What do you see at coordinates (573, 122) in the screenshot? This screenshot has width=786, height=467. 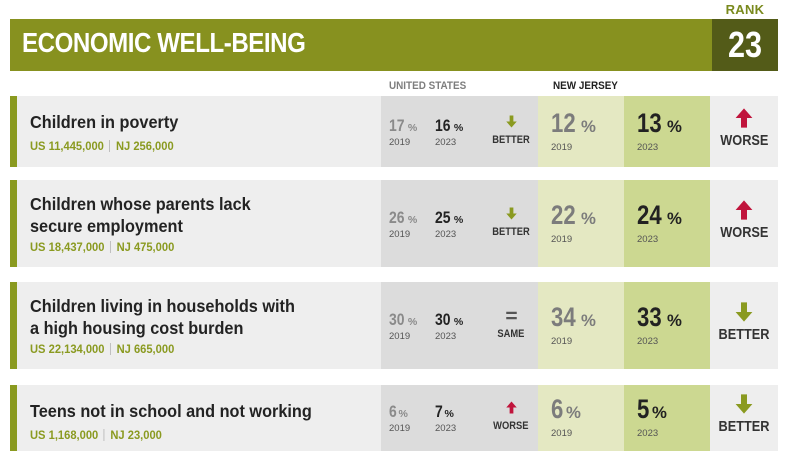 I see `nj-2019-value: 12%` at bounding box center [573, 122].